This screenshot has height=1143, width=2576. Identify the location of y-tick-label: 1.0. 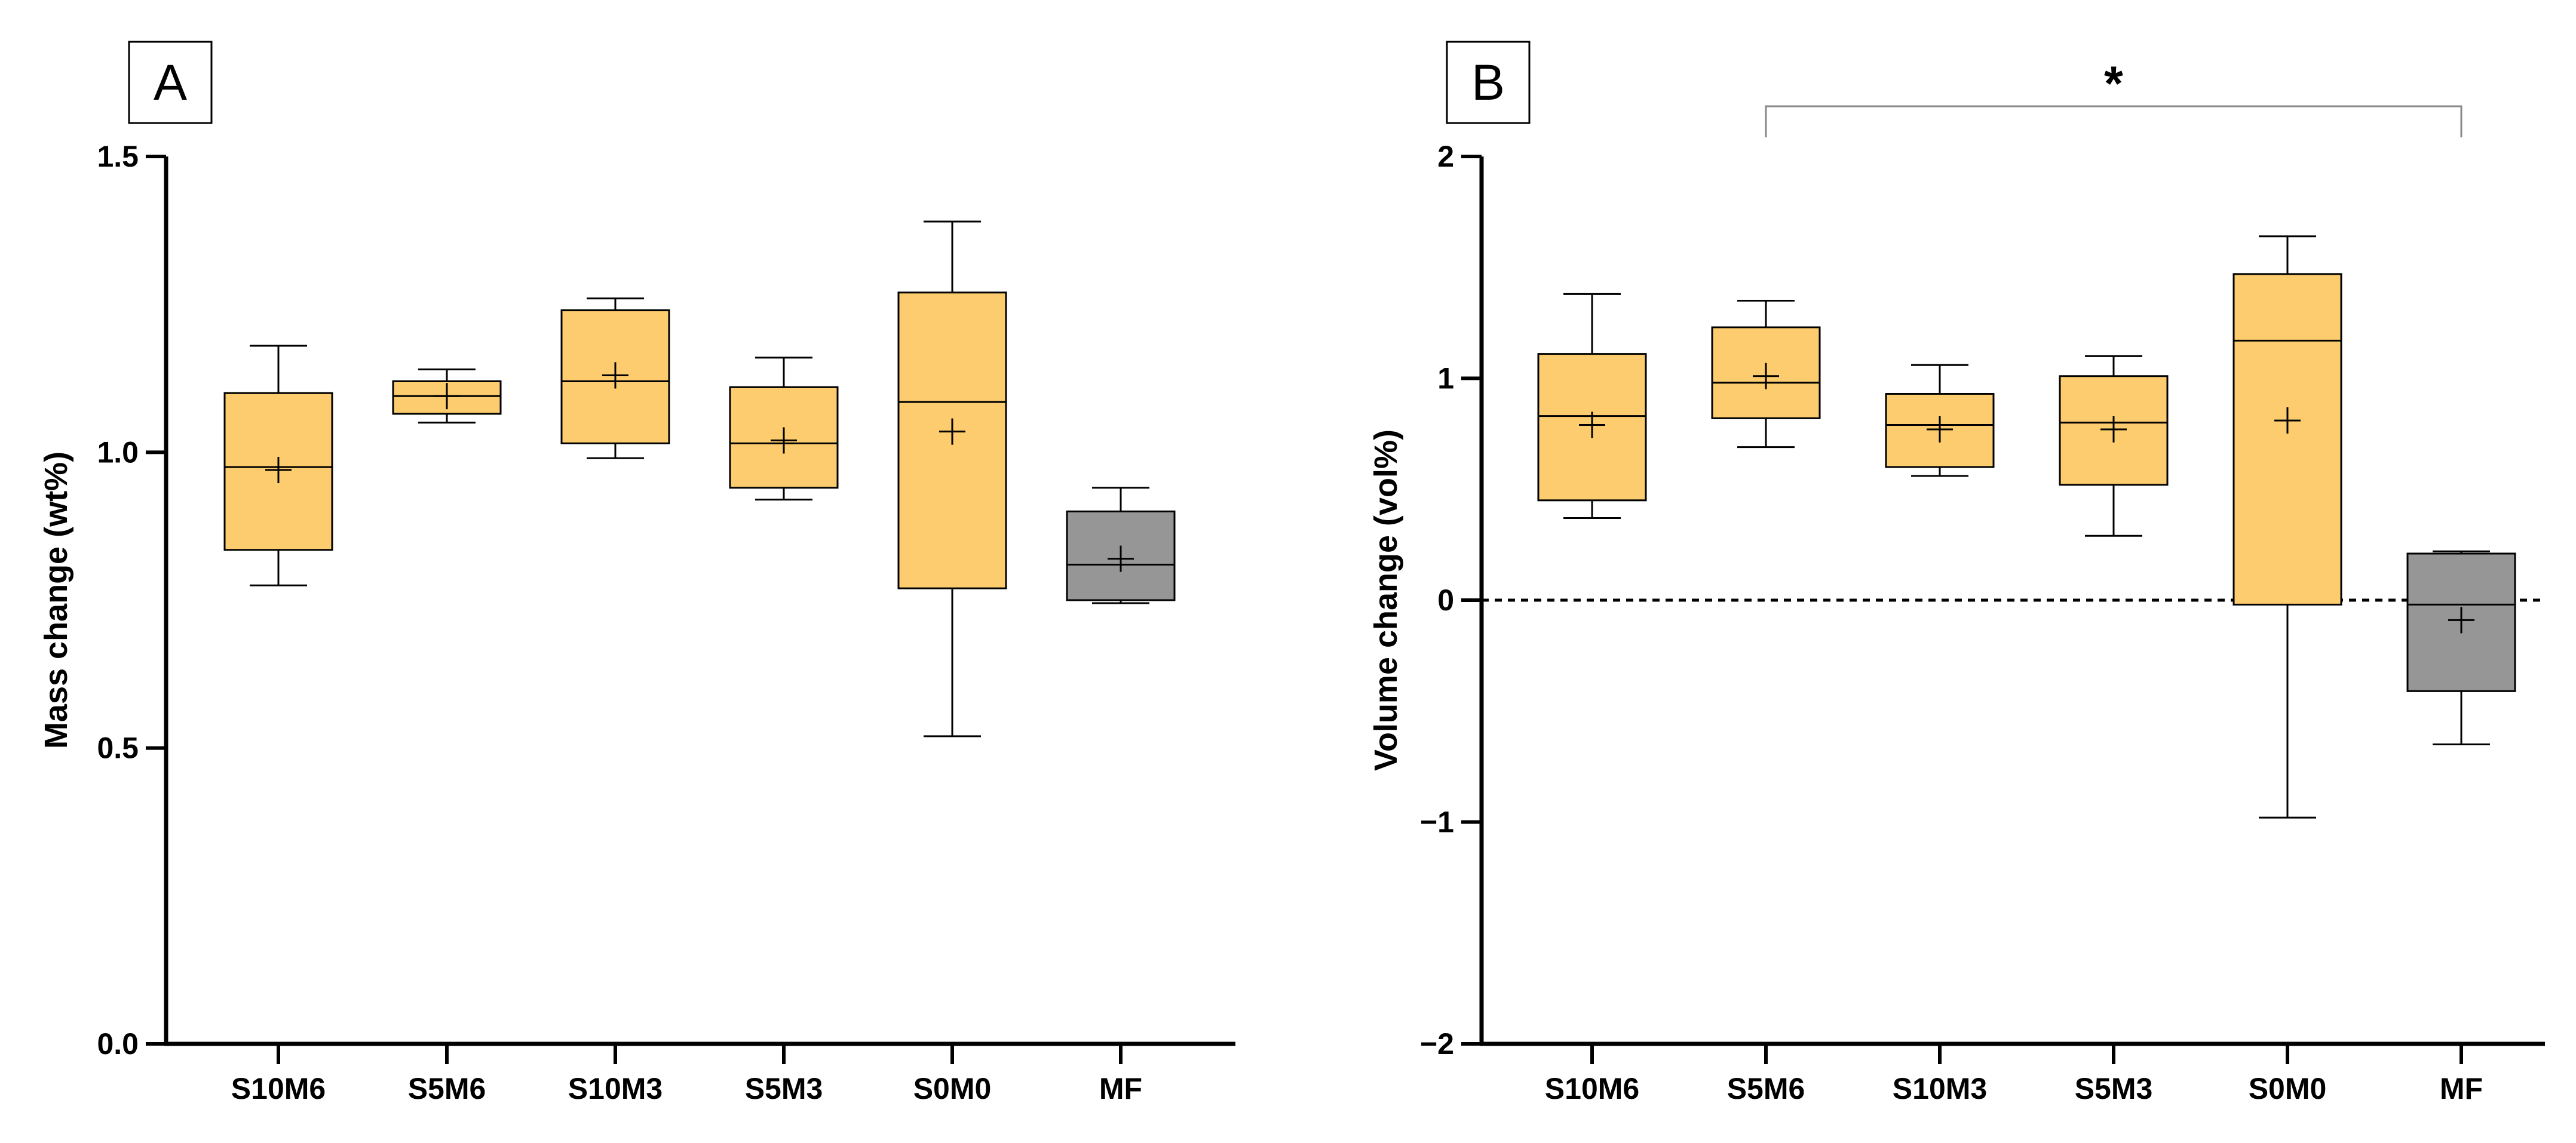
(118, 452).